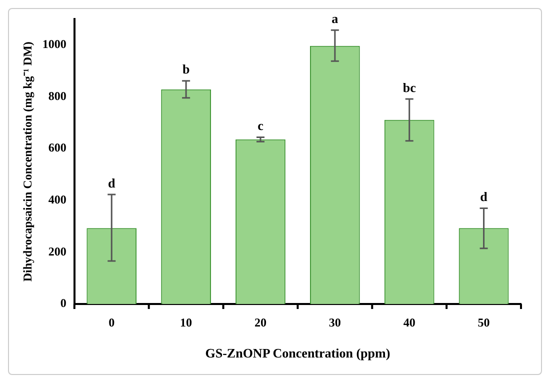  What do you see at coordinates (63, 303) in the screenshot?
I see `y-tick-label: 0` at bounding box center [63, 303].